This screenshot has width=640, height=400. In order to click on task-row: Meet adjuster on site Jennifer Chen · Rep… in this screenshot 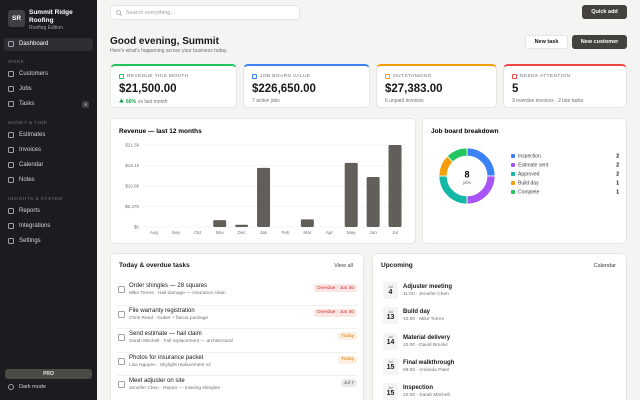, I will do `click(237, 386)`.